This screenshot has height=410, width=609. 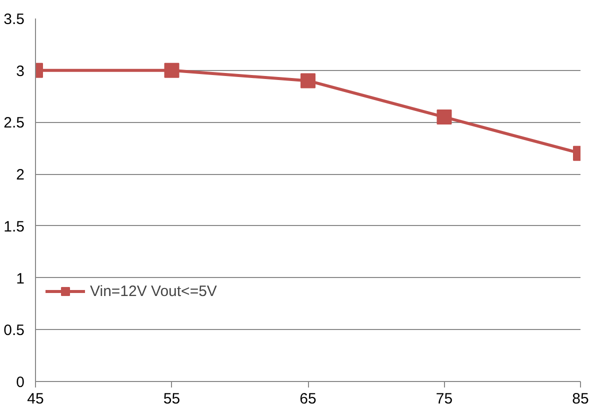 What do you see at coordinates (20, 71) in the screenshot?
I see `y-tick-label: 3` at bounding box center [20, 71].